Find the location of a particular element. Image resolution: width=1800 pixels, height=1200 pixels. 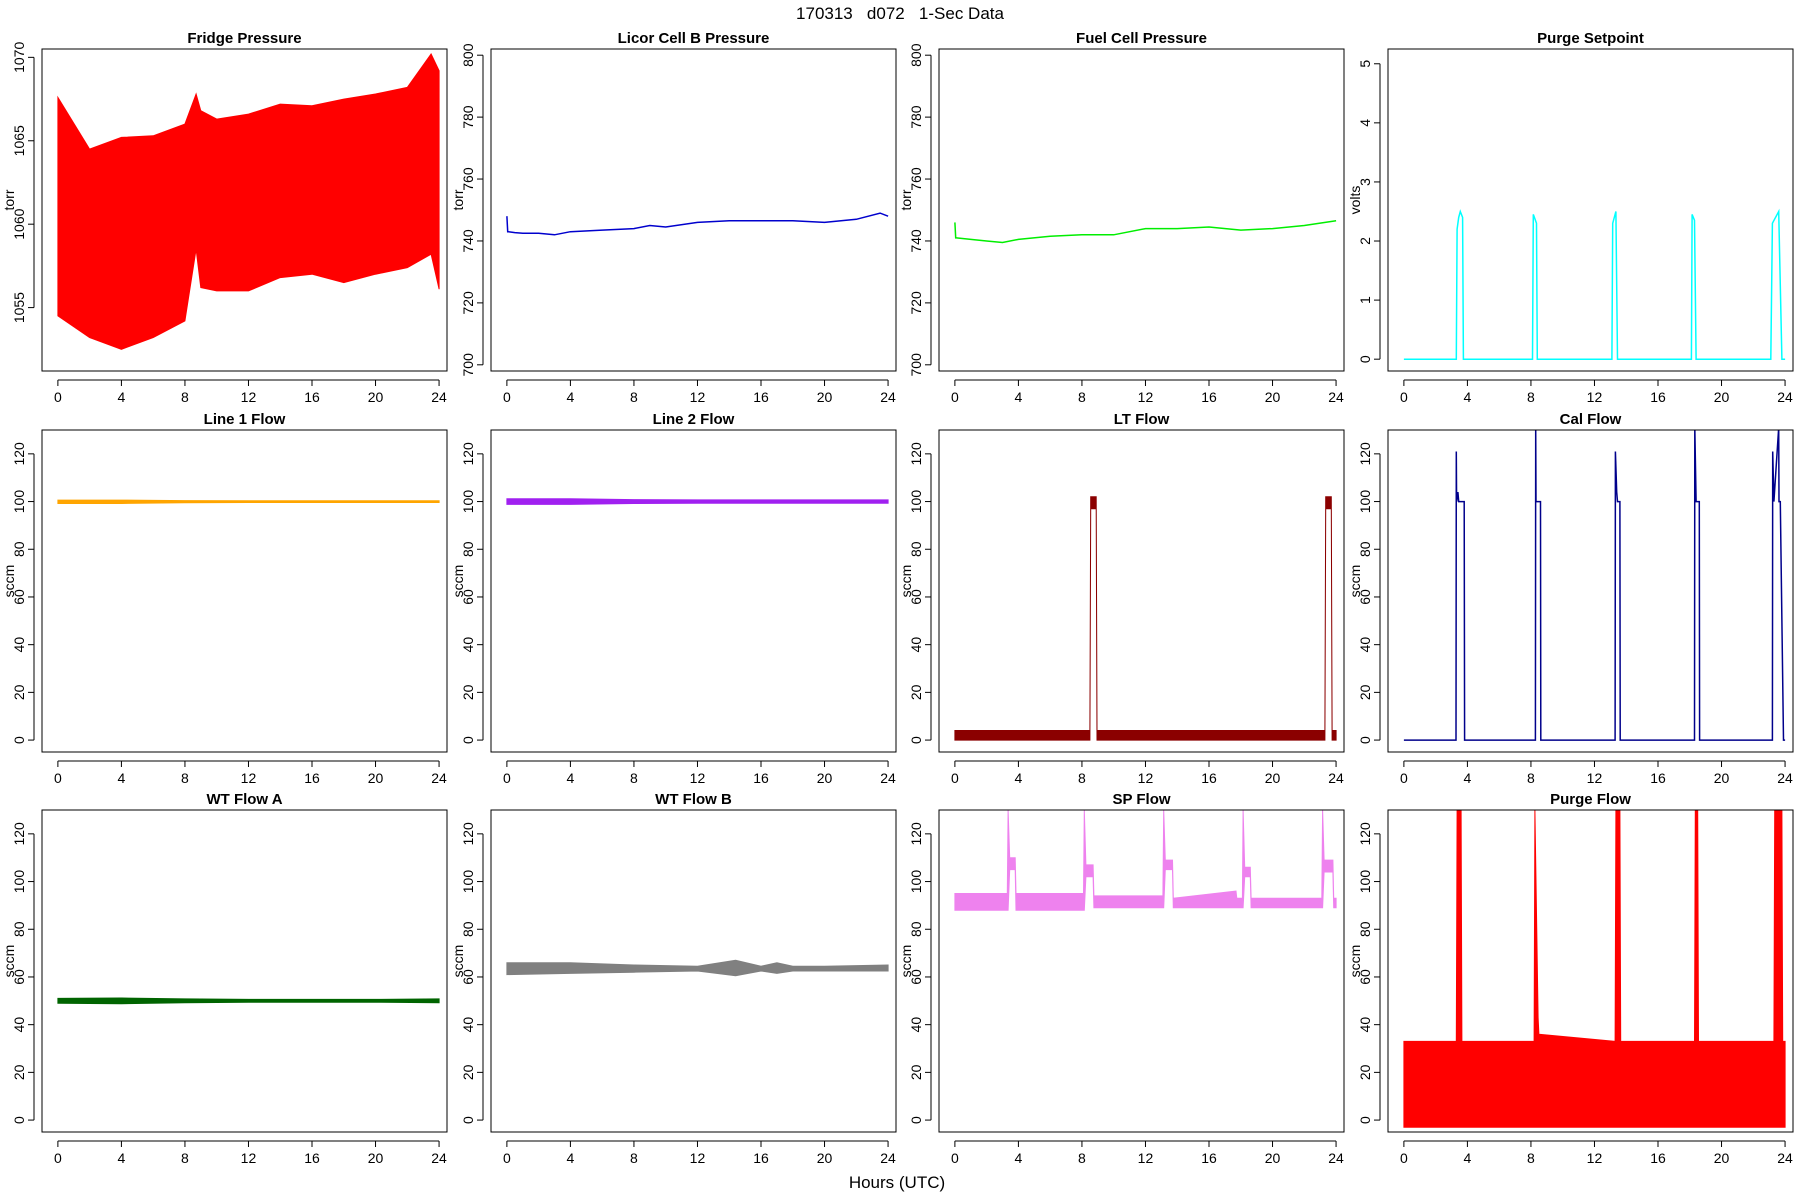

panel-title: Line 2 Flow is located at coordinates (694, 419).